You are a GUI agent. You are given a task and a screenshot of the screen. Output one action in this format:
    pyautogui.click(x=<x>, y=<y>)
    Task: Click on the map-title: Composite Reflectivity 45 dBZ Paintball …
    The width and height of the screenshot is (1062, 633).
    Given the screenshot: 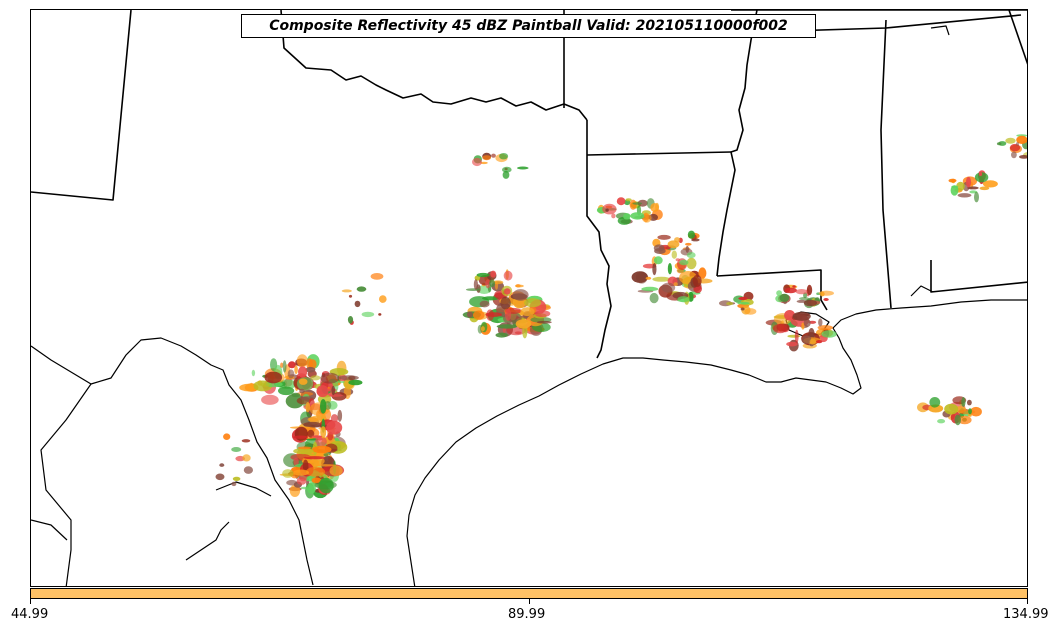 What is the action you would take?
    pyautogui.click(x=528, y=26)
    